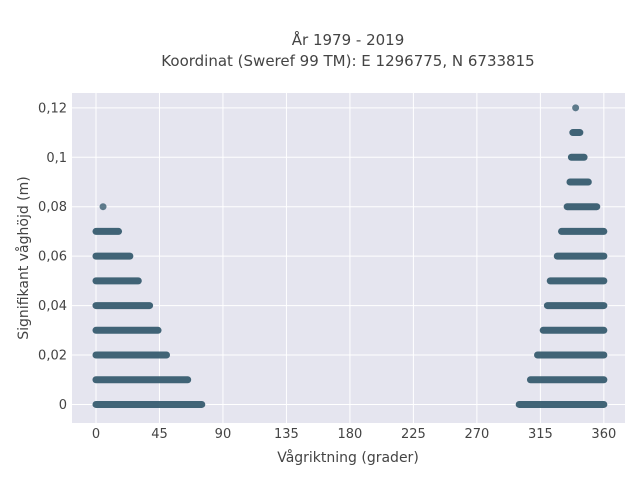 Image resolution: width=640 pixels, height=480 pixels. I want to click on y-tick-label: 0,04, so click(52, 306).